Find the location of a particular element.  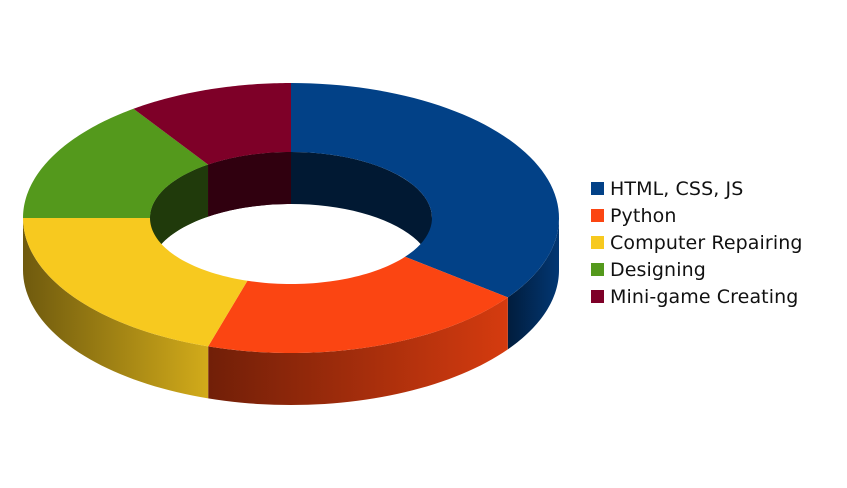

legend-item: Python is located at coordinates (697, 215).